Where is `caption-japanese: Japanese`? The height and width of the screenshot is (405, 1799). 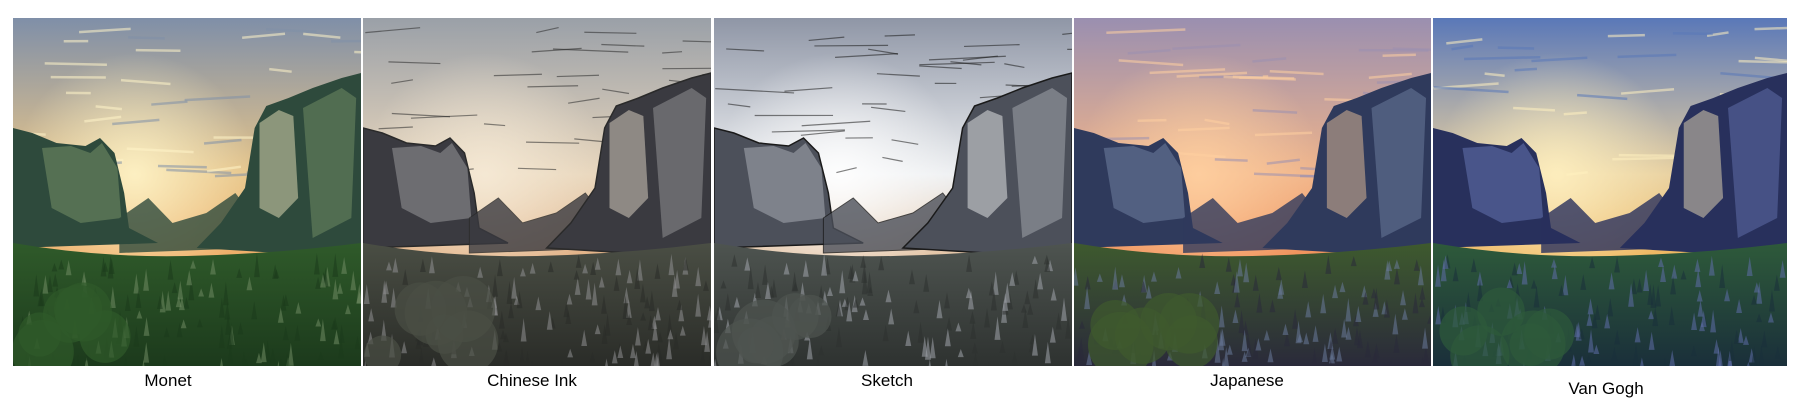 caption-japanese: Japanese is located at coordinates (1247, 380).